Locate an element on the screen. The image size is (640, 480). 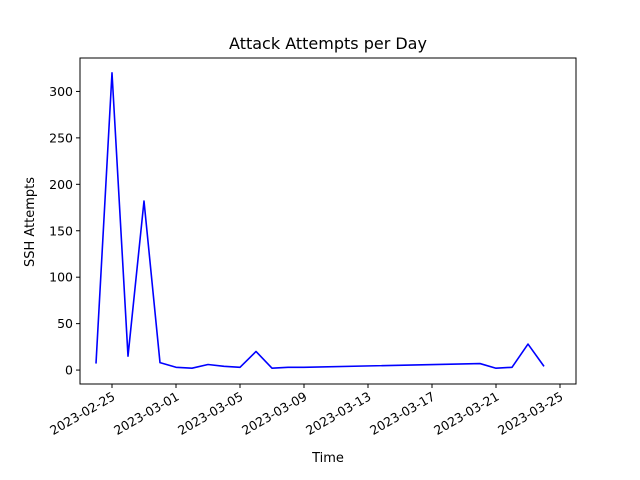
y-tick-label: 250 is located at coordinates (61, 137).